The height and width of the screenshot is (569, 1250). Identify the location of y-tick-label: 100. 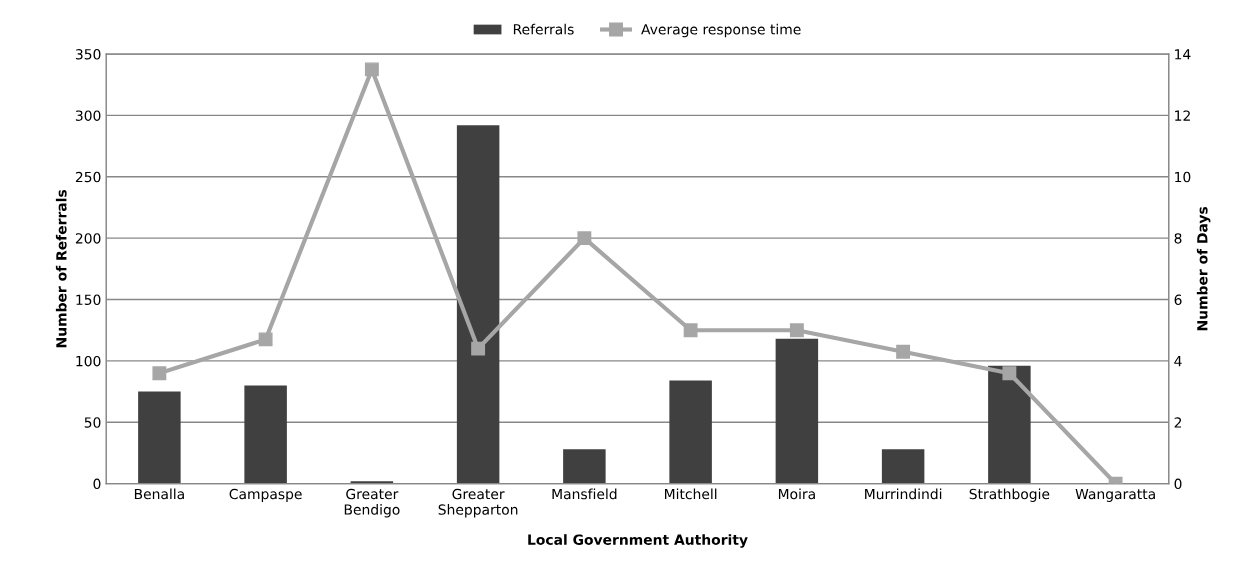
(88, 361).